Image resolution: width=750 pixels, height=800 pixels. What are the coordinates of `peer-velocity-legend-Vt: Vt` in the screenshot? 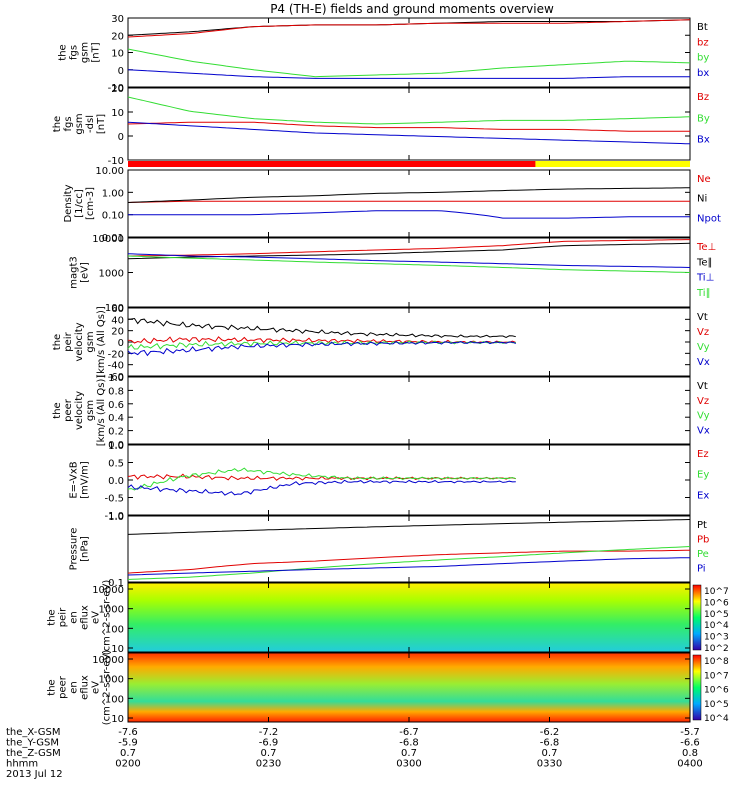 It's located at (702, 386).